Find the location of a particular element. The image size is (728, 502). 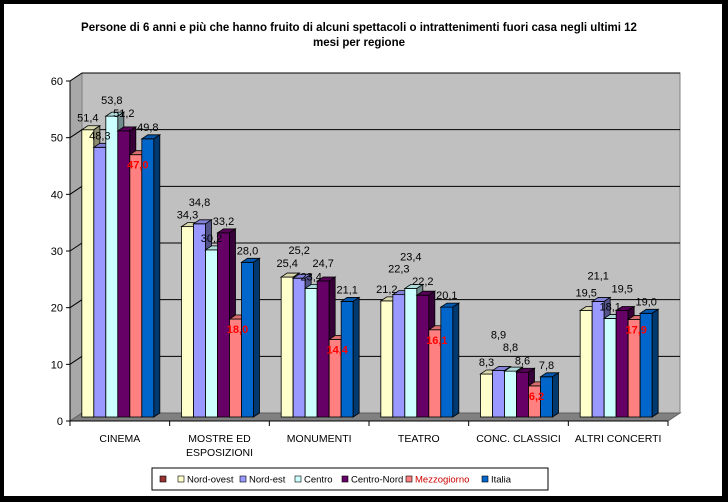

data-label: 51,2 is located at coordinates (123, 114).